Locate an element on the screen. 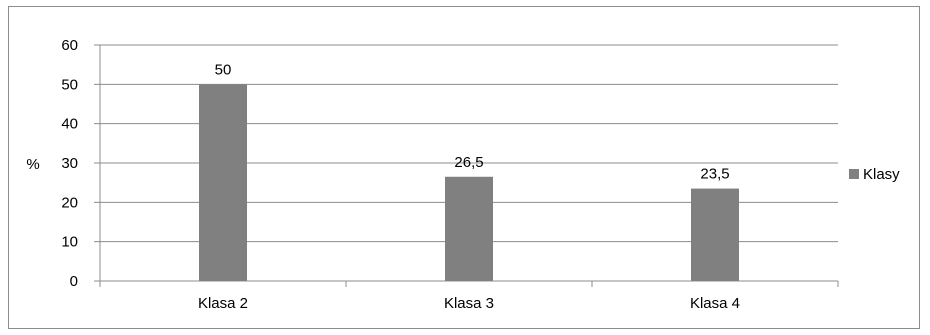 This screenshot has height=335, width=930. data-label: 50 is located at coordinates (223, 69).